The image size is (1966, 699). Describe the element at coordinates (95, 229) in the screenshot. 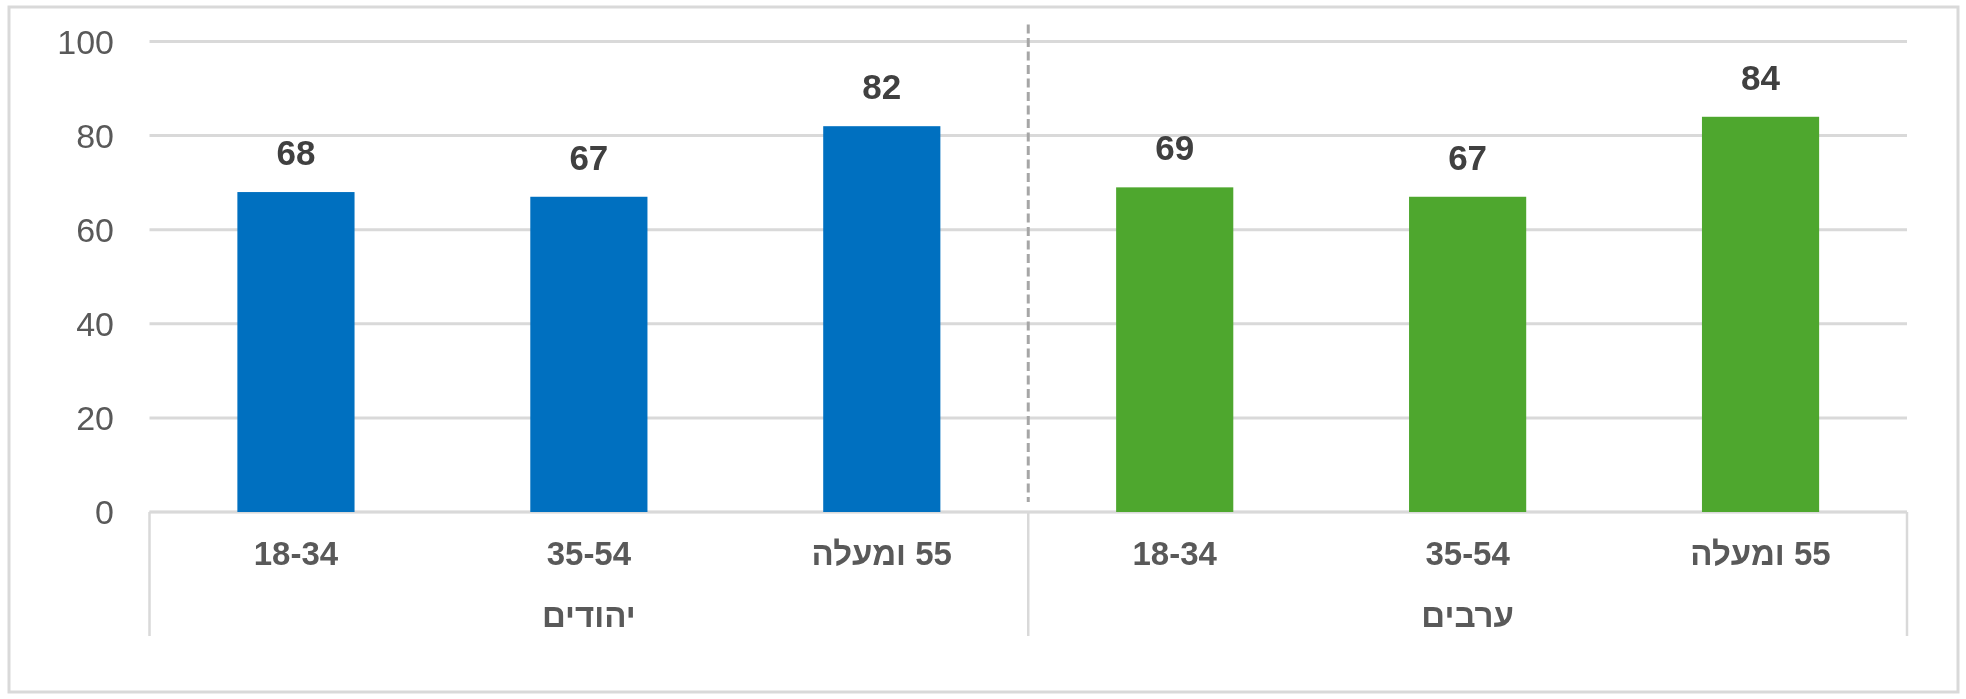

I see `y-tick-label: 60` at that location.